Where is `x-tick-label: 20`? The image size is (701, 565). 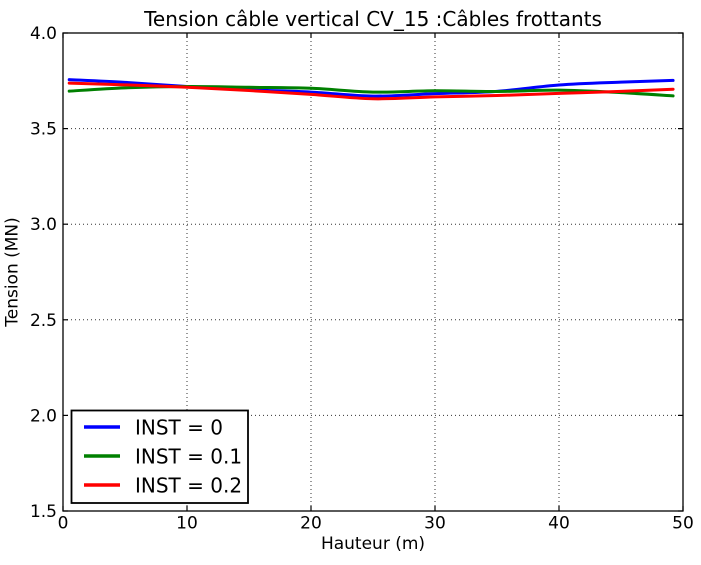 x-tick-label: 20 is located at coordinates (311, 524).